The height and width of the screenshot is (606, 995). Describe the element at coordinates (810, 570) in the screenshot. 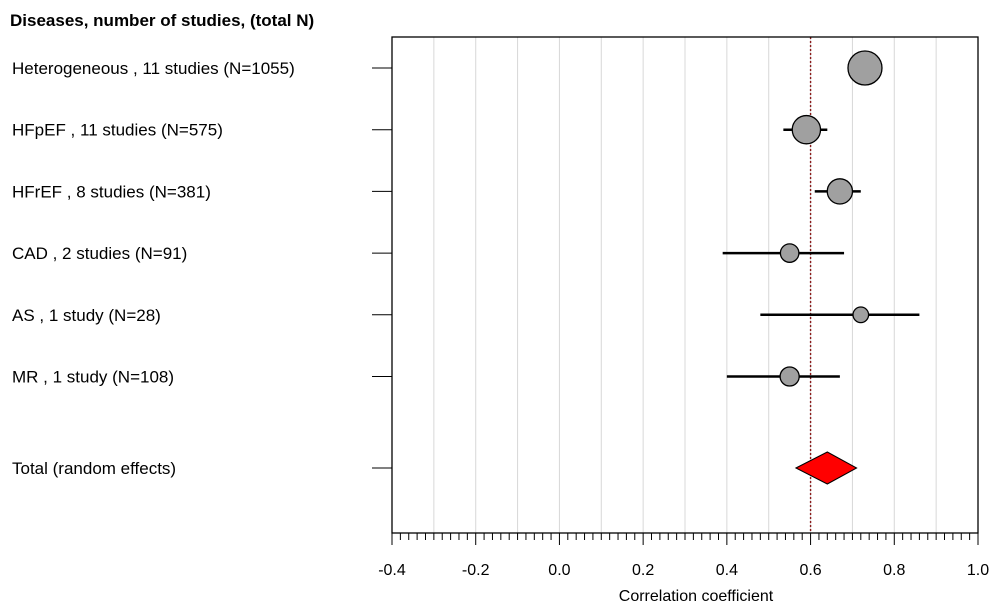

I see `x-tick-label: 0.6` at that location.